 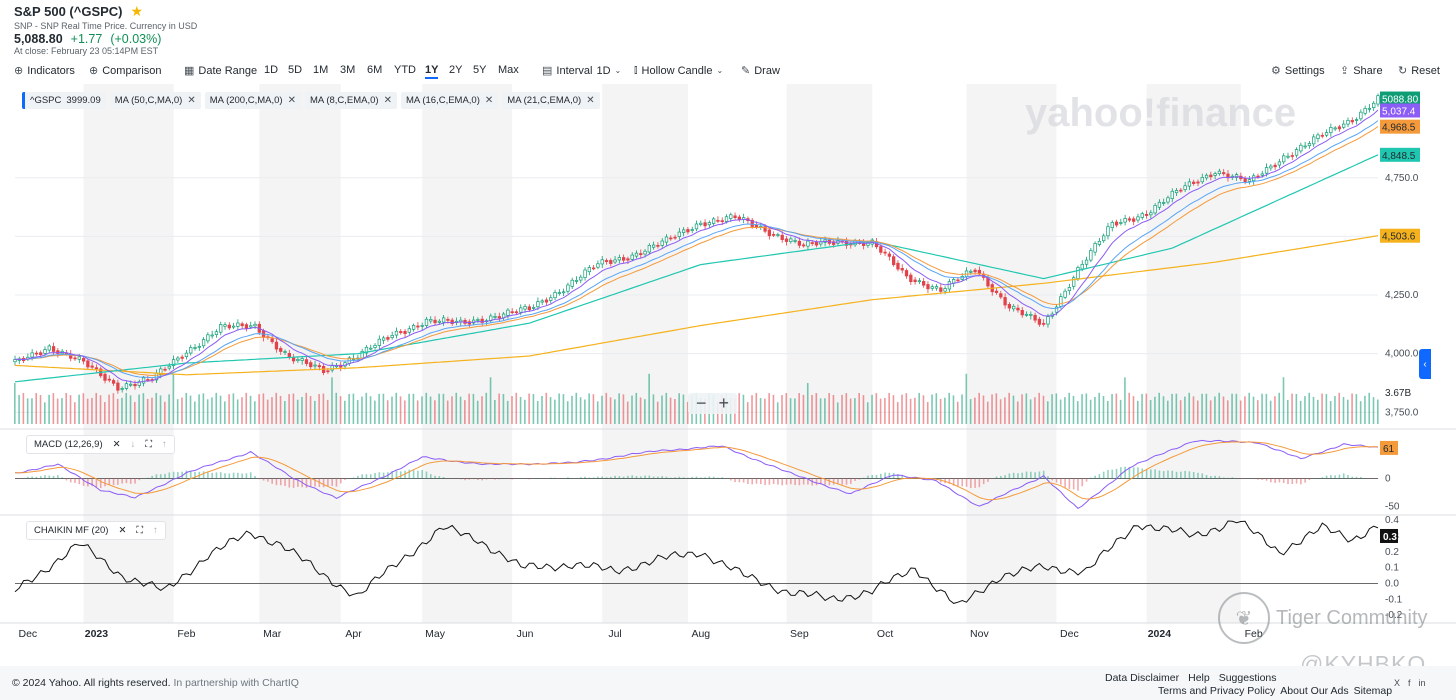 I want to click on range-ytd: YTD, so click(x=405, y=70).